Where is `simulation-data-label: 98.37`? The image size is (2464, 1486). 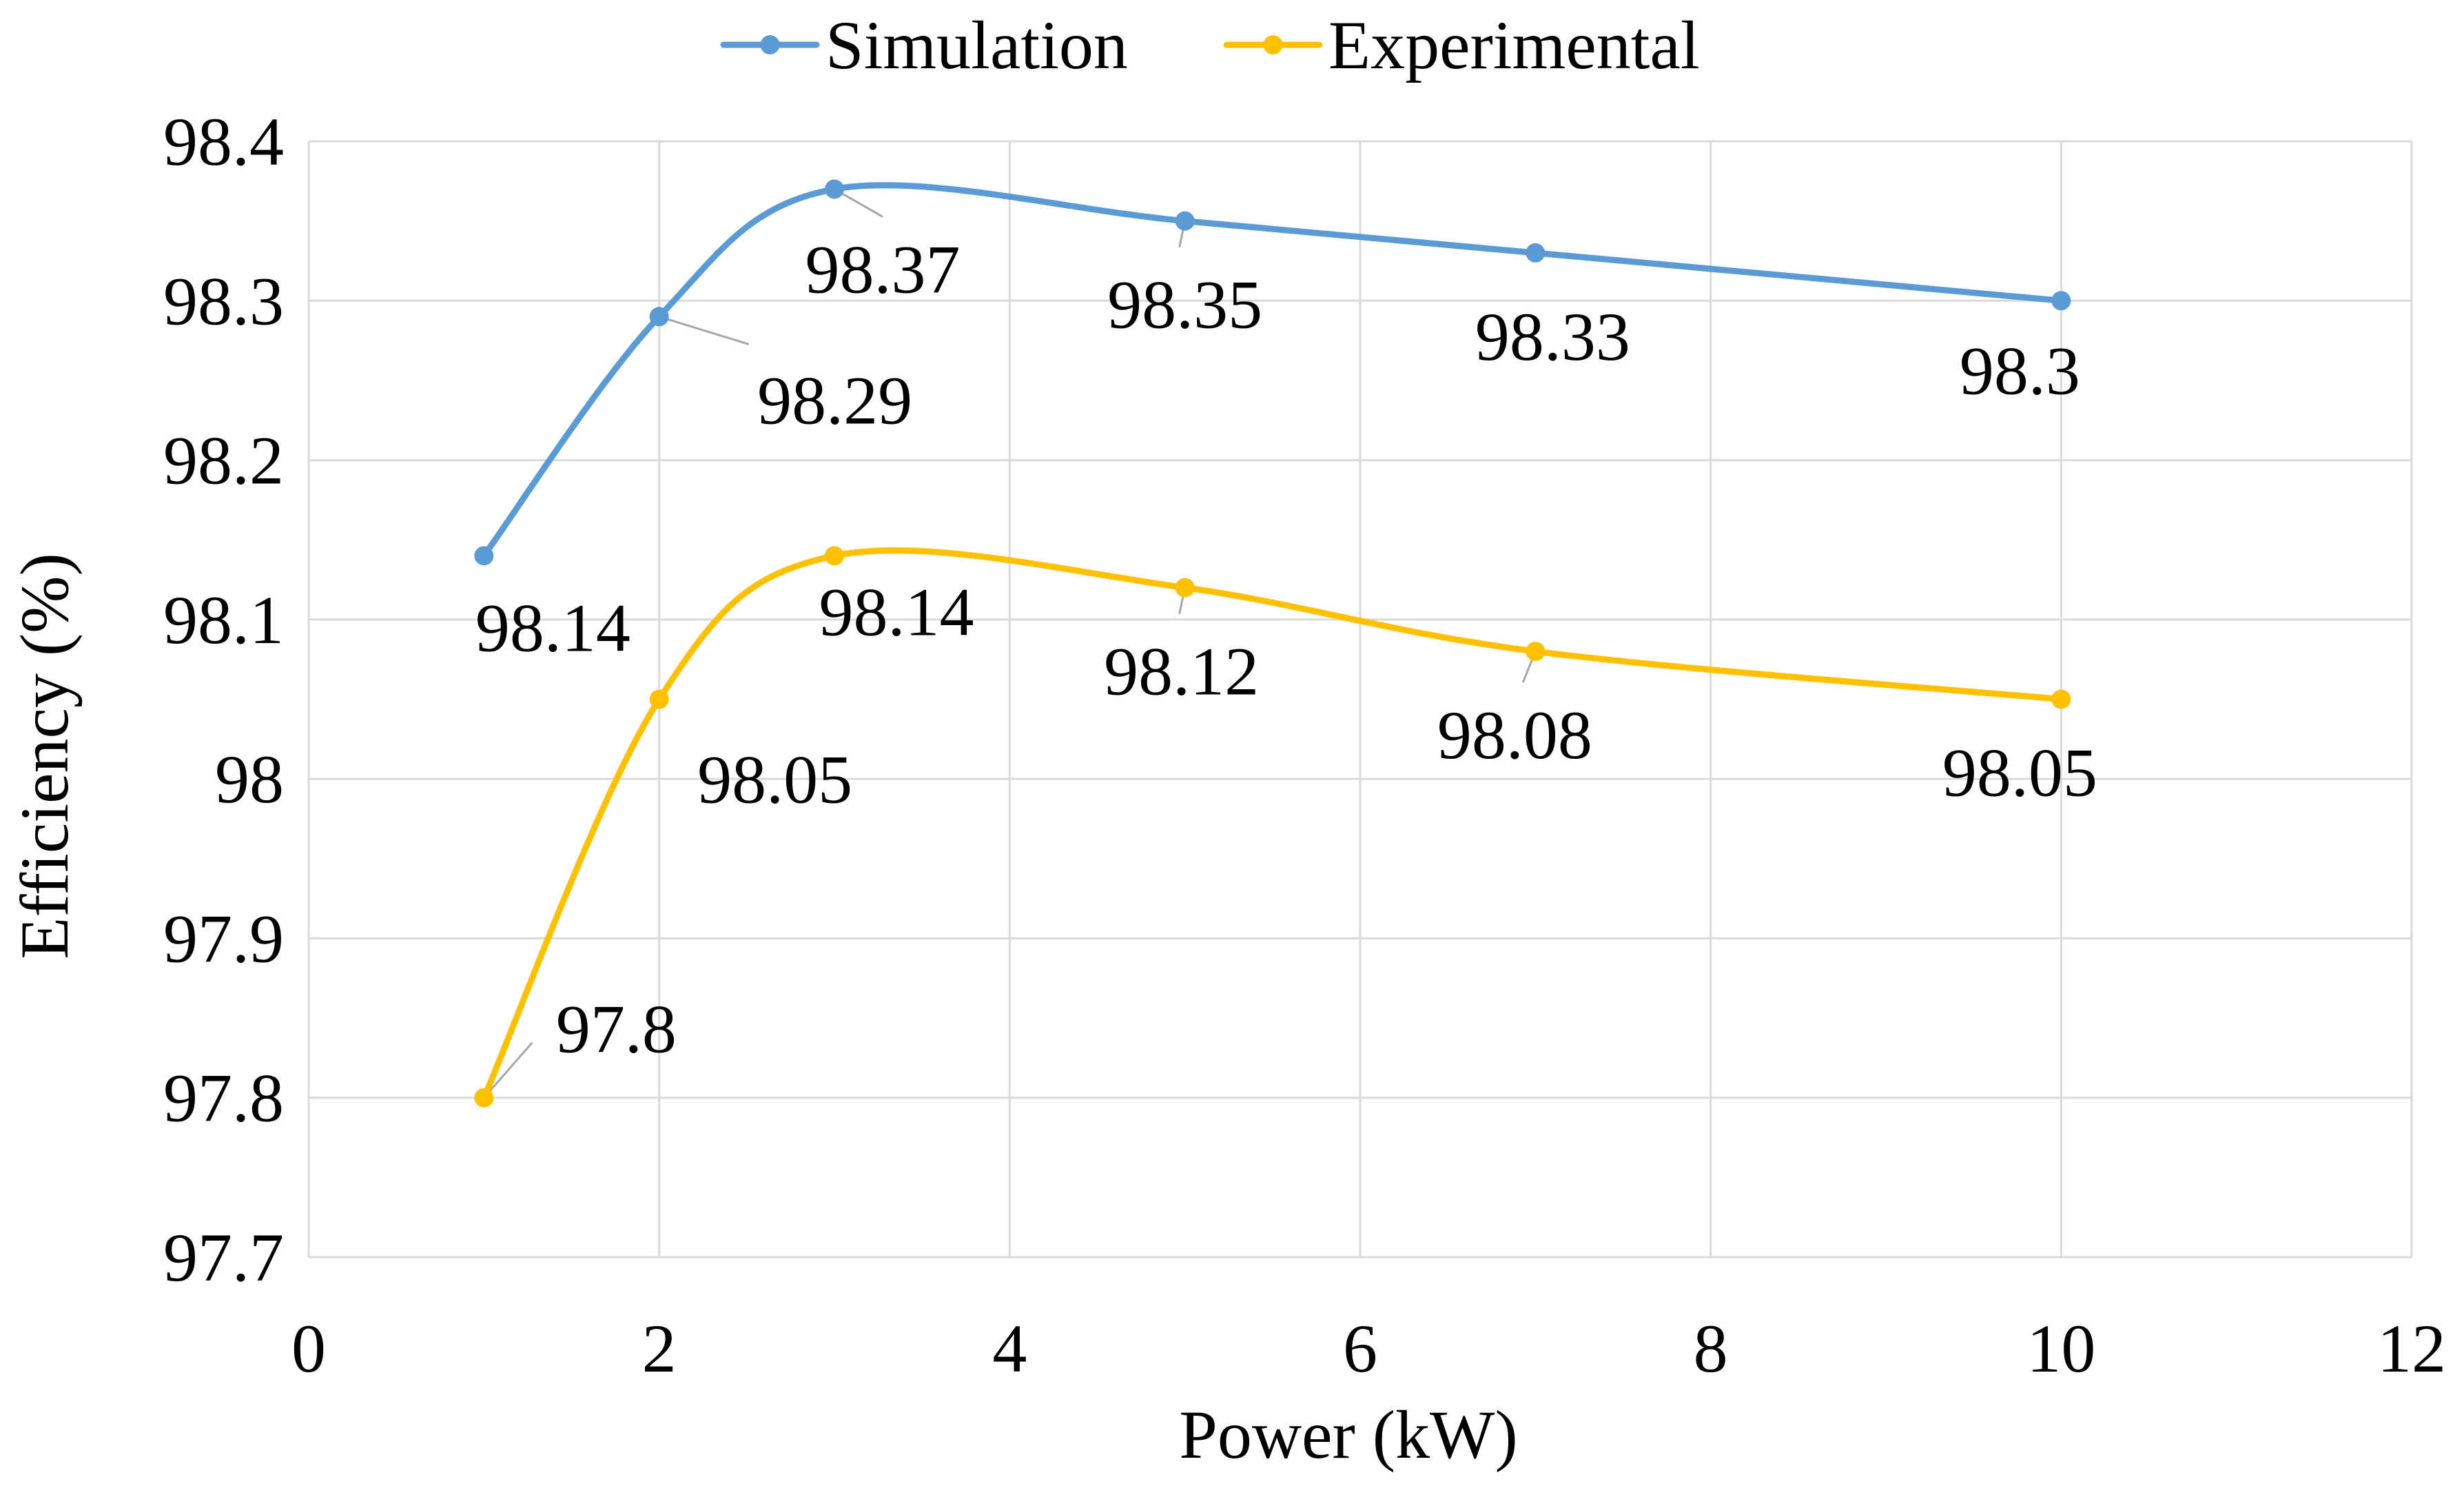 simulation-data-label: 98.37 is located at coordinates (883, 269).